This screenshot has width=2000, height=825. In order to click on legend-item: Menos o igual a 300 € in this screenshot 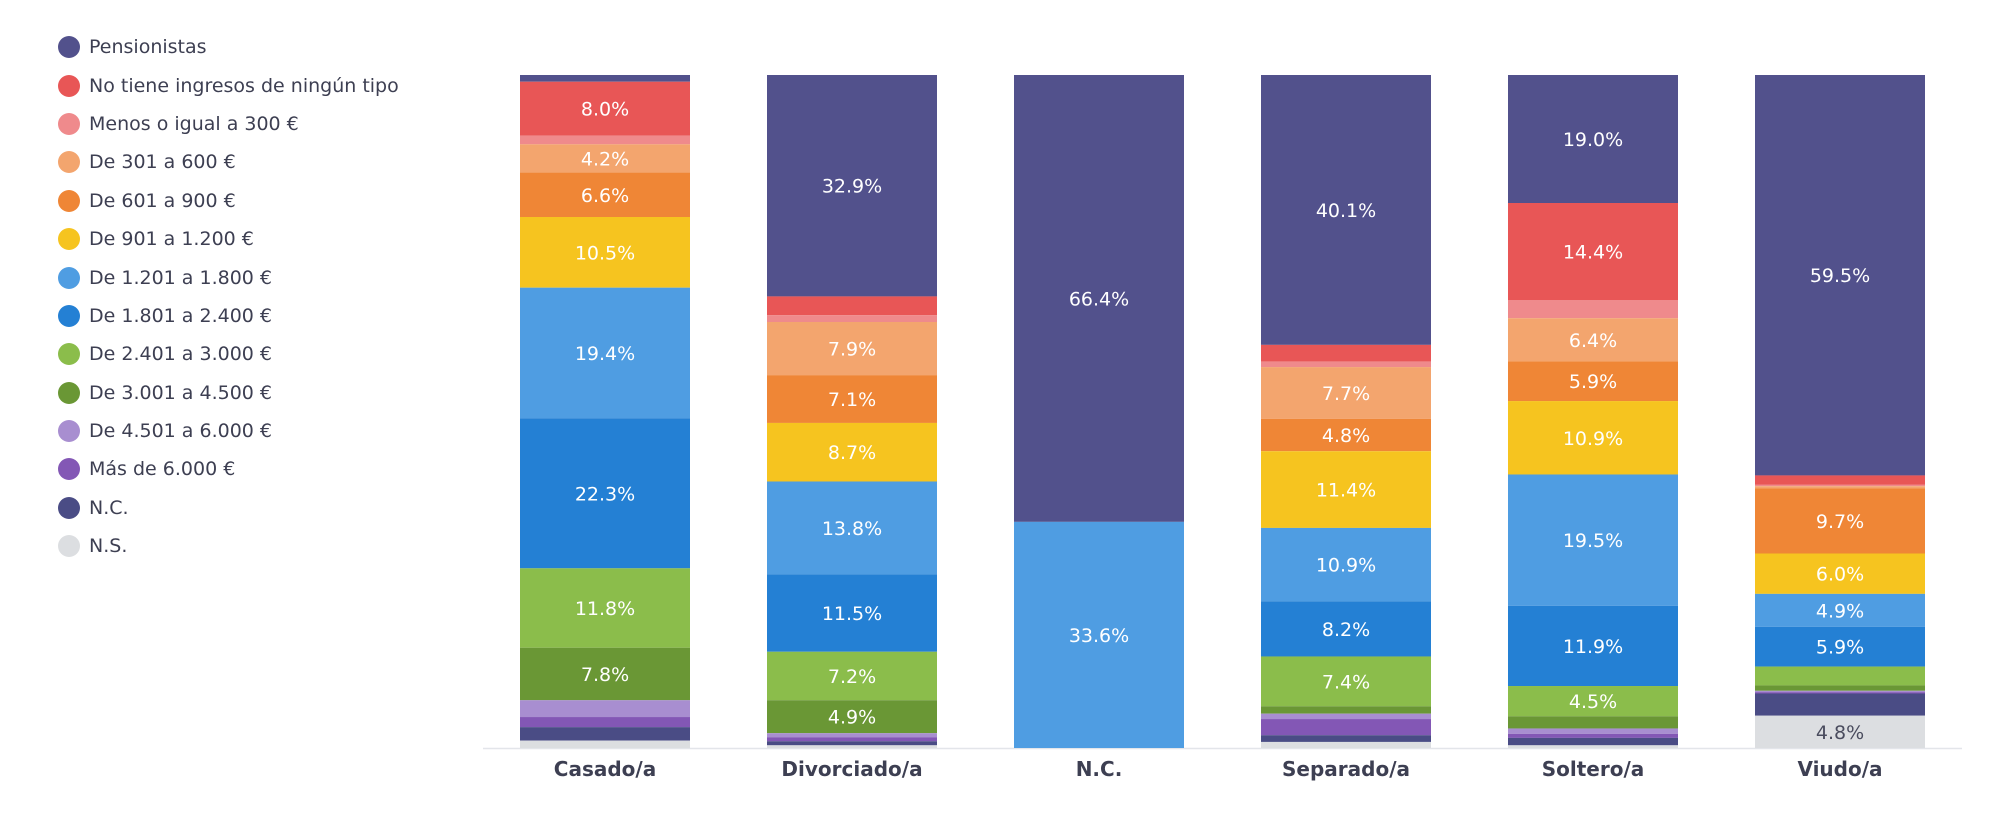, I will do `click(228, 124)`.